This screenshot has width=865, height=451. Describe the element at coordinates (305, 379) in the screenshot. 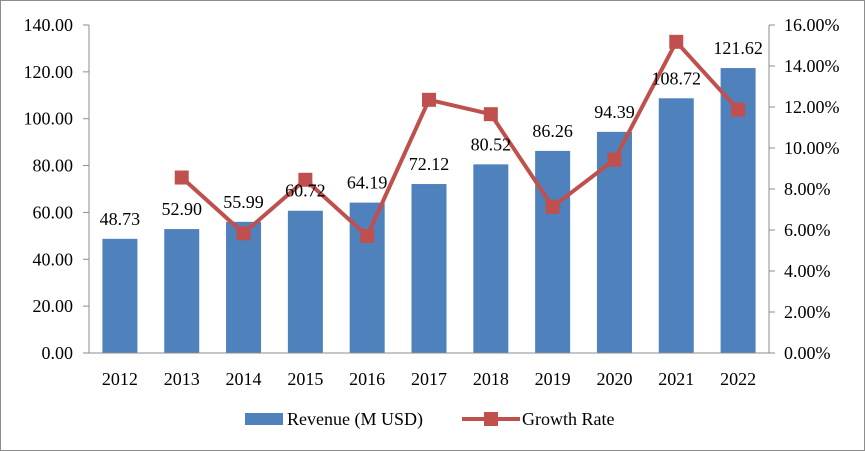

I see `x-tick-label: 2015` at that location.